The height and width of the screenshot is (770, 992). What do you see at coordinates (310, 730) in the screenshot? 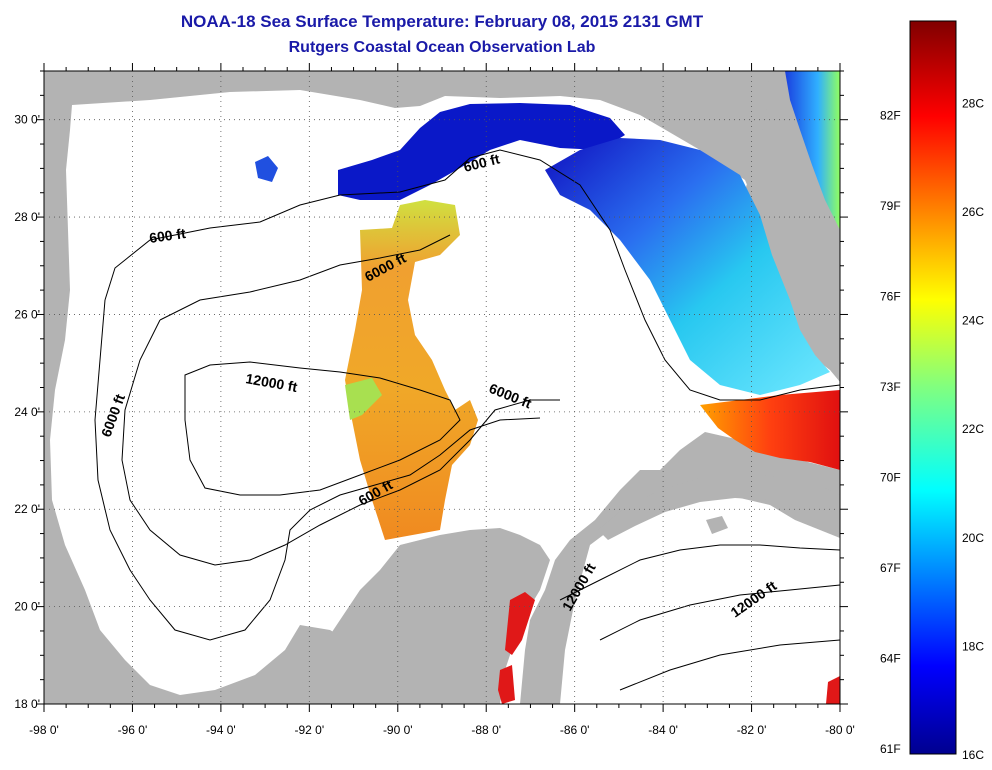
I see `longitude-tick-label: -92 0'` at bounding box center [310, 730].